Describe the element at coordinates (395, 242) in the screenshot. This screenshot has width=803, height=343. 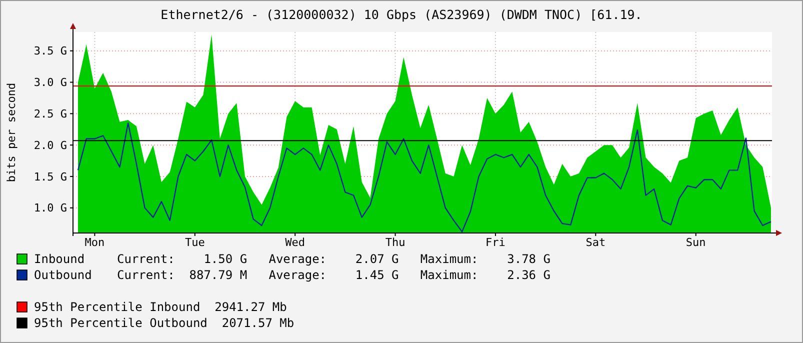
I see `x-tick-label: Thu` at that location.